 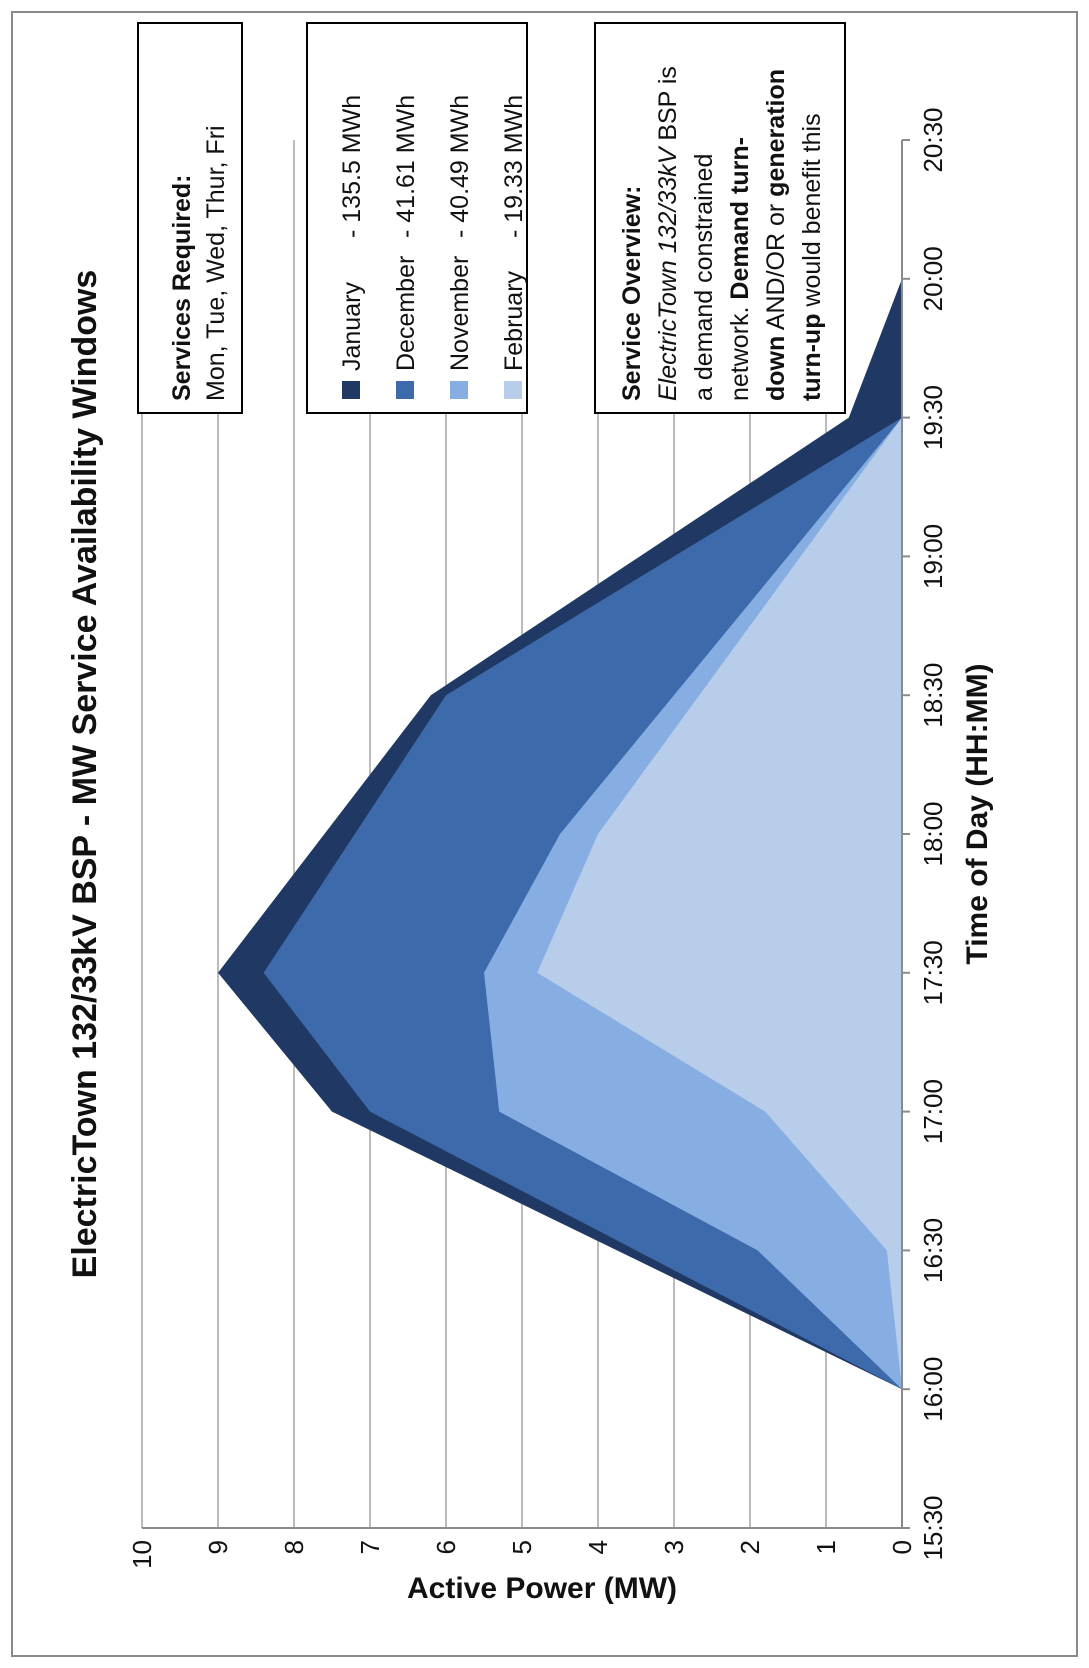 I want to click on overview-line-4: down AND/OR or generation, so click(x=776, y=235).